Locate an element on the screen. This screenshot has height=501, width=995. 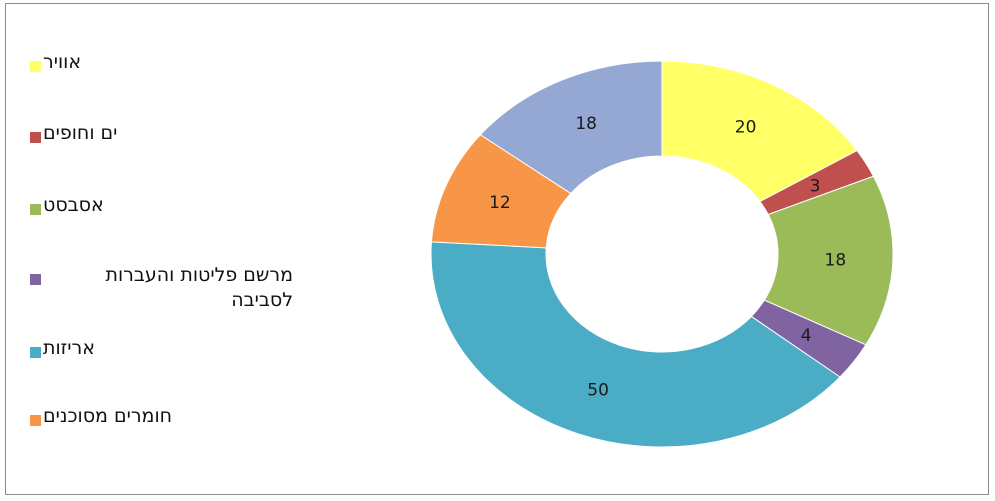
legend-item-packaging: אריזות is located at coordinates (180, 348).